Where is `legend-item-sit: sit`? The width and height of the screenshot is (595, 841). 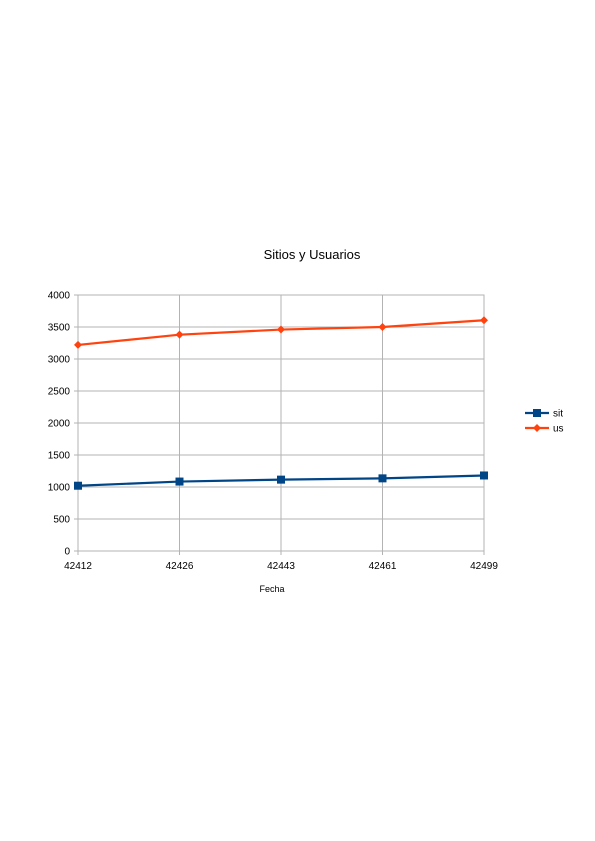
legend-item-sit: sit is located at coordinates (544, 414).